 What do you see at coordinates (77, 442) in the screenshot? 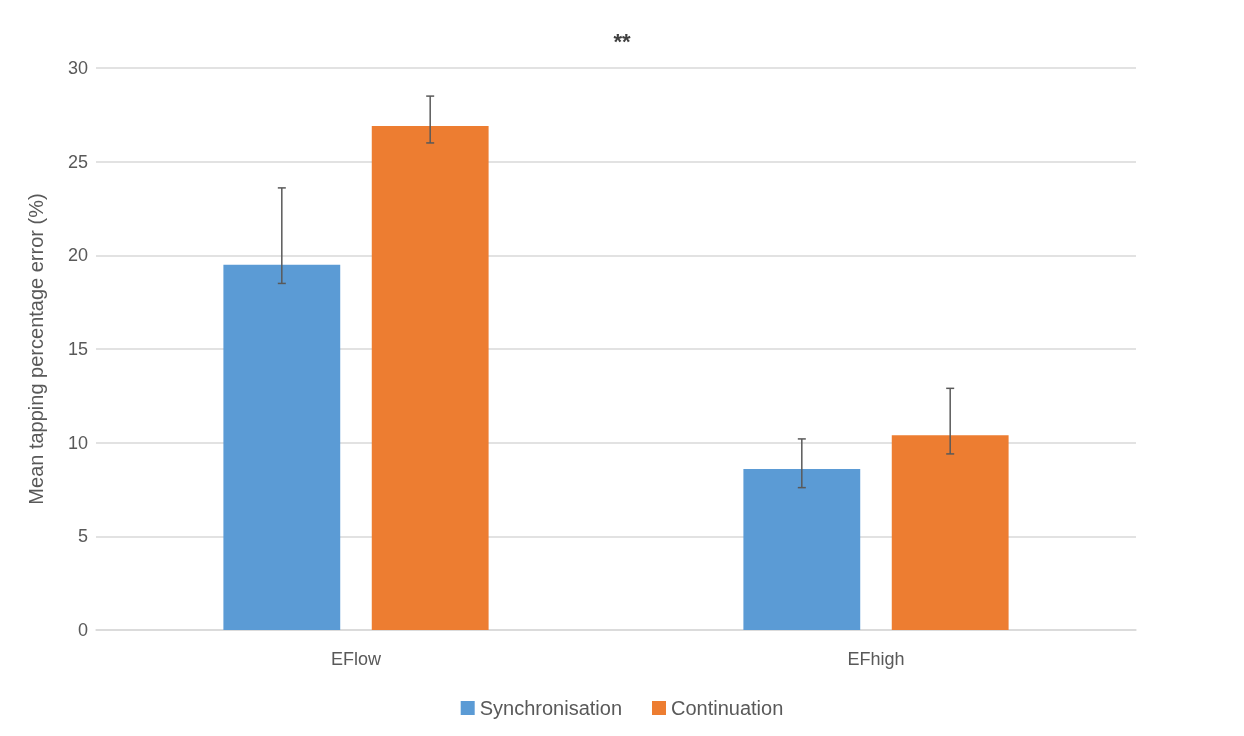
I see `y-tick-label: 10` at bounding box center [77, 442].